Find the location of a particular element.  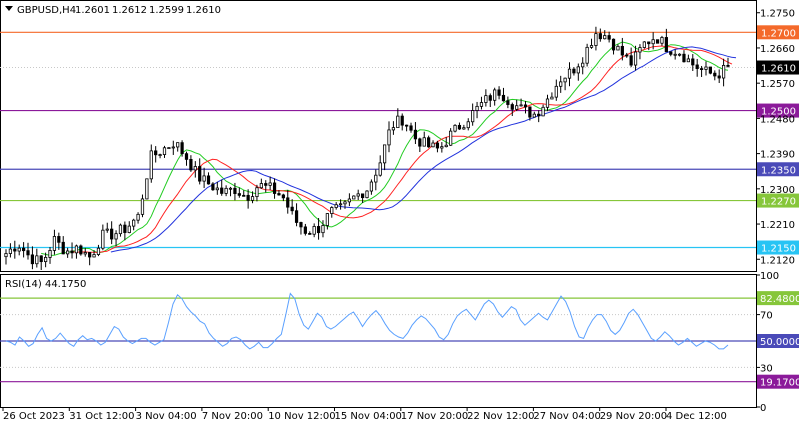

current-price-tag: 1.2610 is located at coordinates (778, 67).